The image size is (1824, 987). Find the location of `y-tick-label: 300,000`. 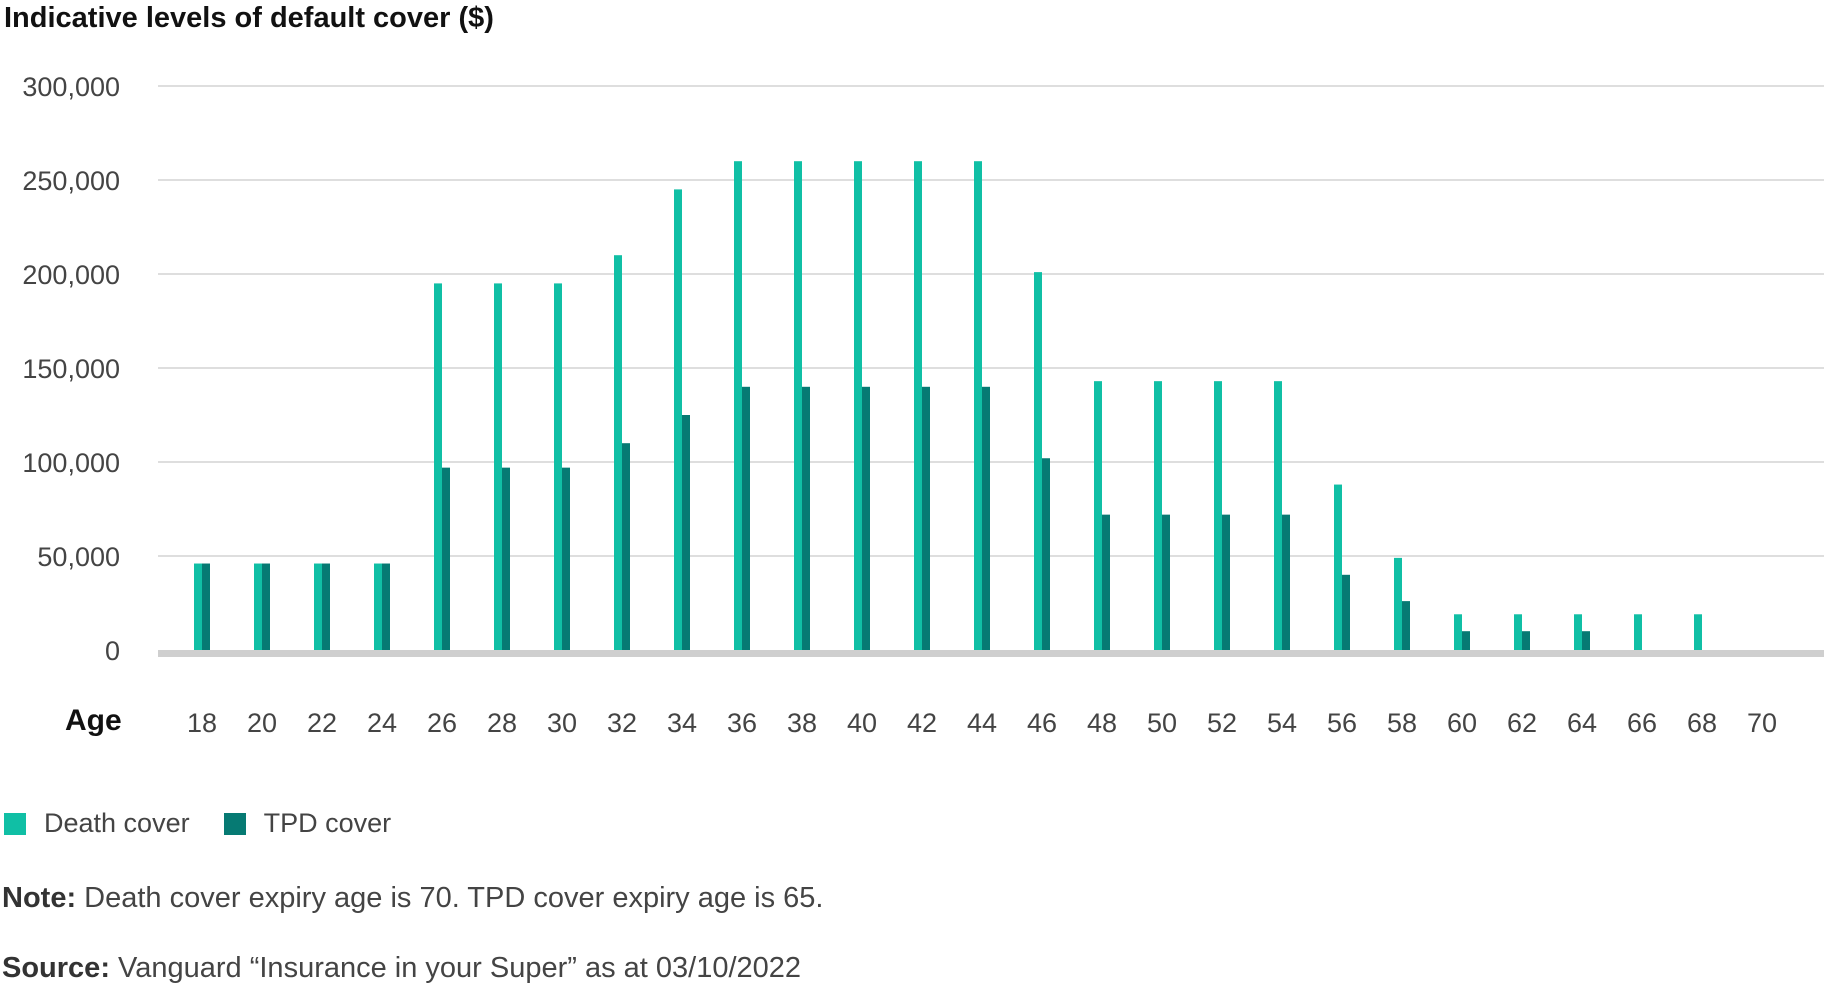

y-tick-label: 300,000 is located at coordinates (71, 87).